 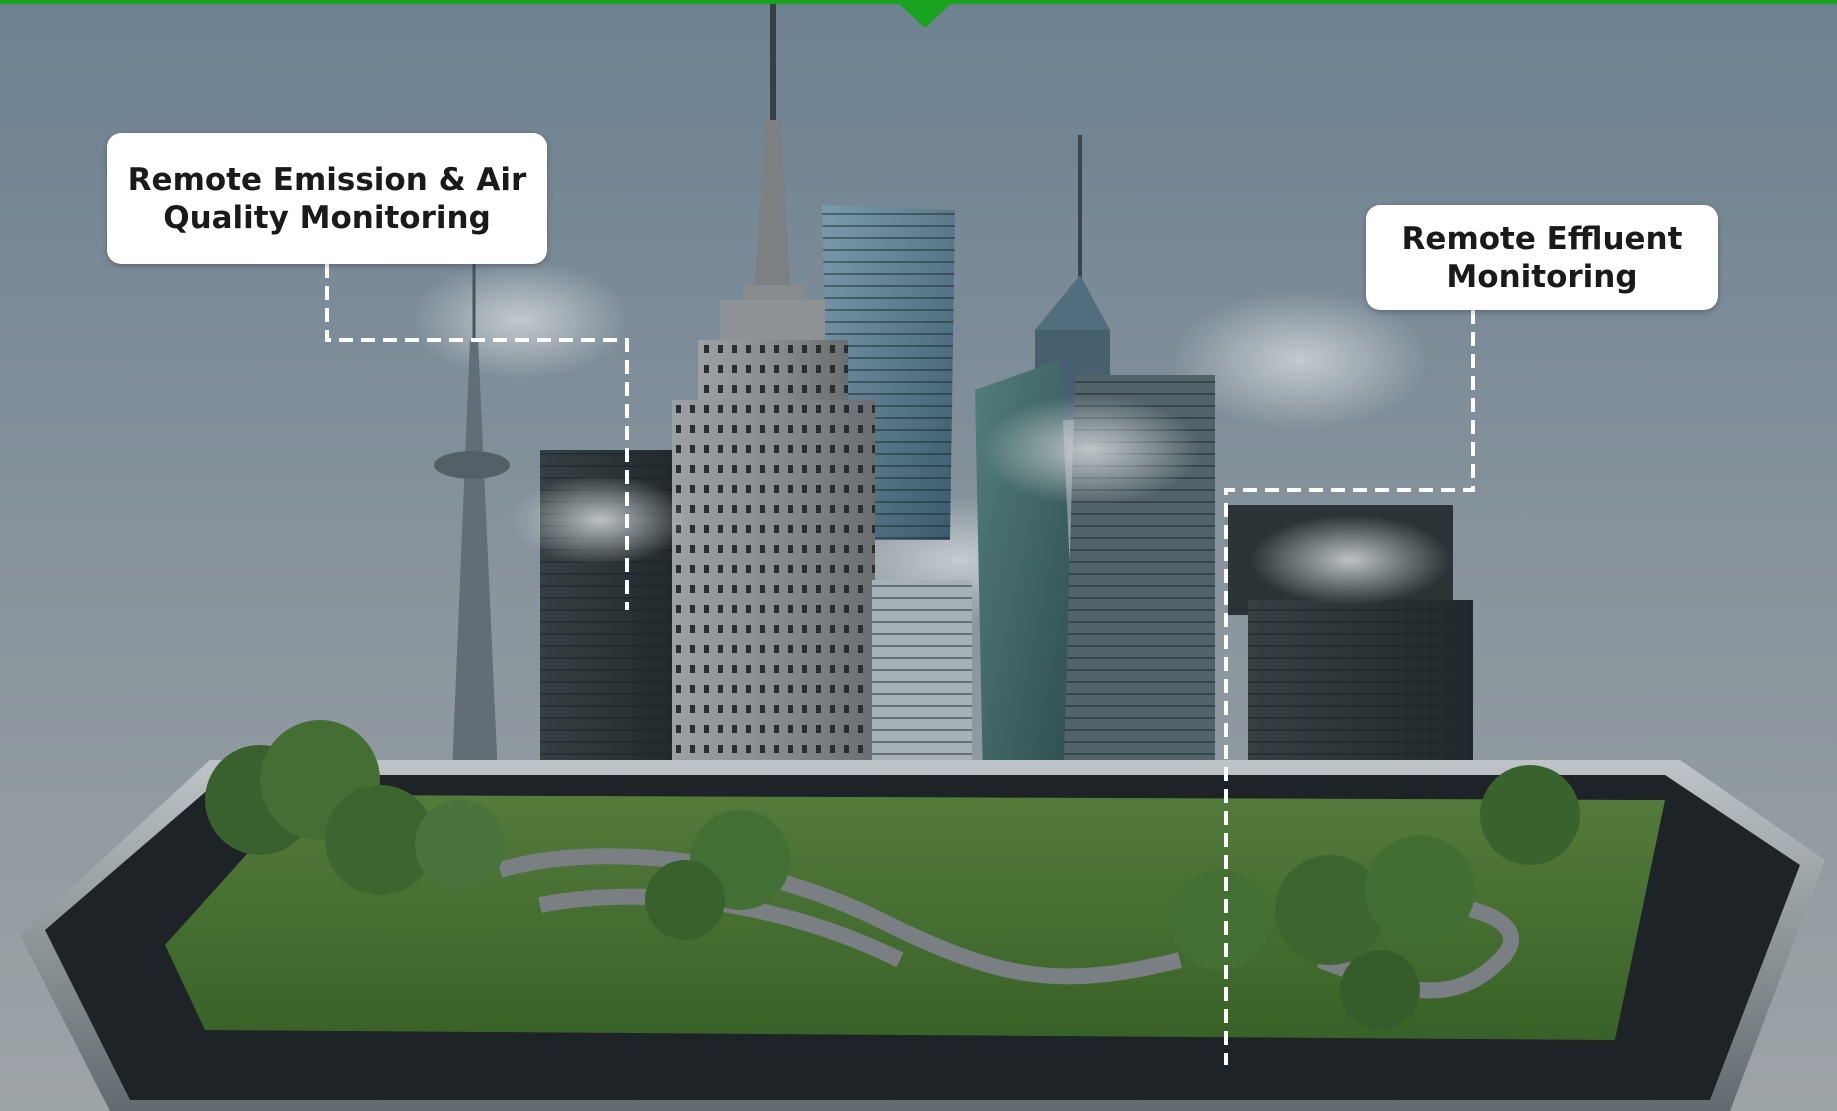 I want to click on callout-air-quality-line1: Remote Emission & Air, so click(x=327, y=179).